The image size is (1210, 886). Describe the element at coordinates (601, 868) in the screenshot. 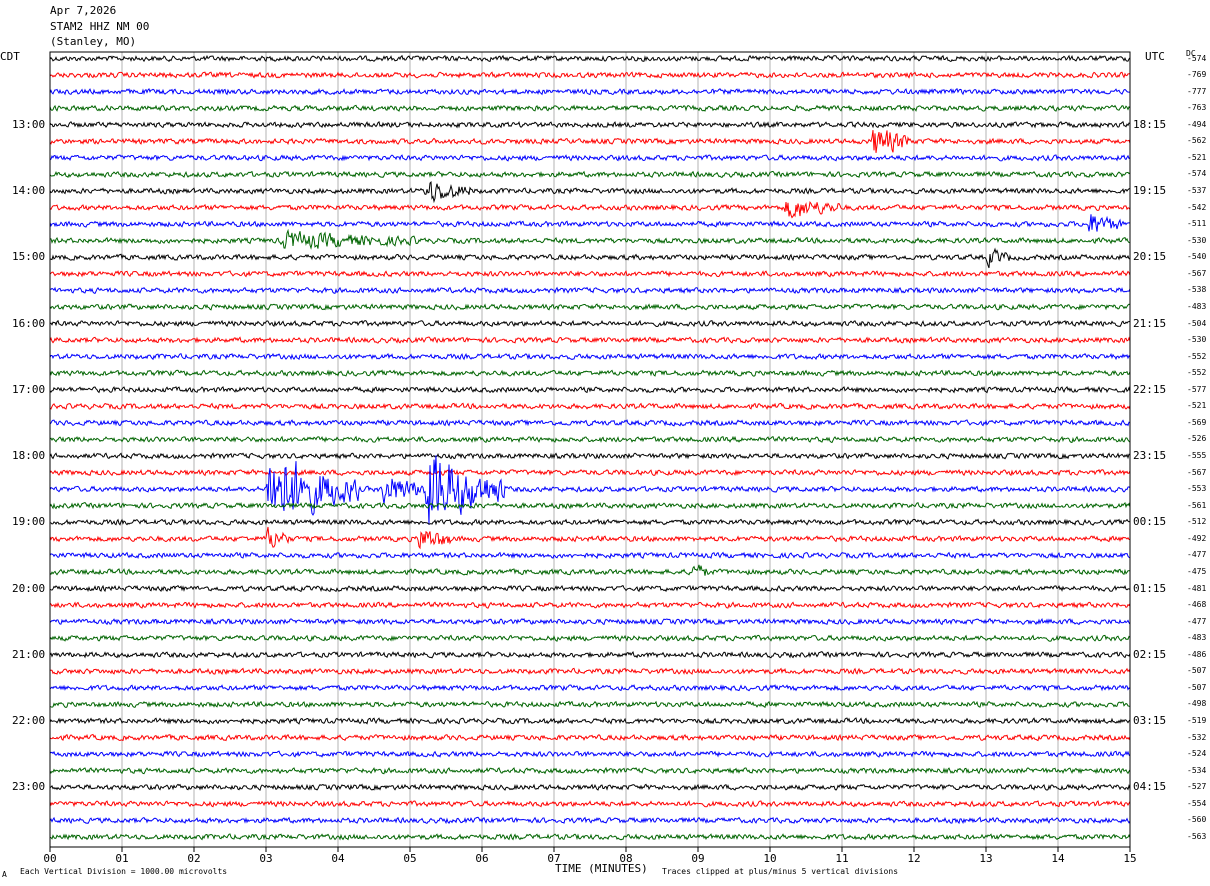

I see `x-axis-title: TIME (MINUTES)` at that location.